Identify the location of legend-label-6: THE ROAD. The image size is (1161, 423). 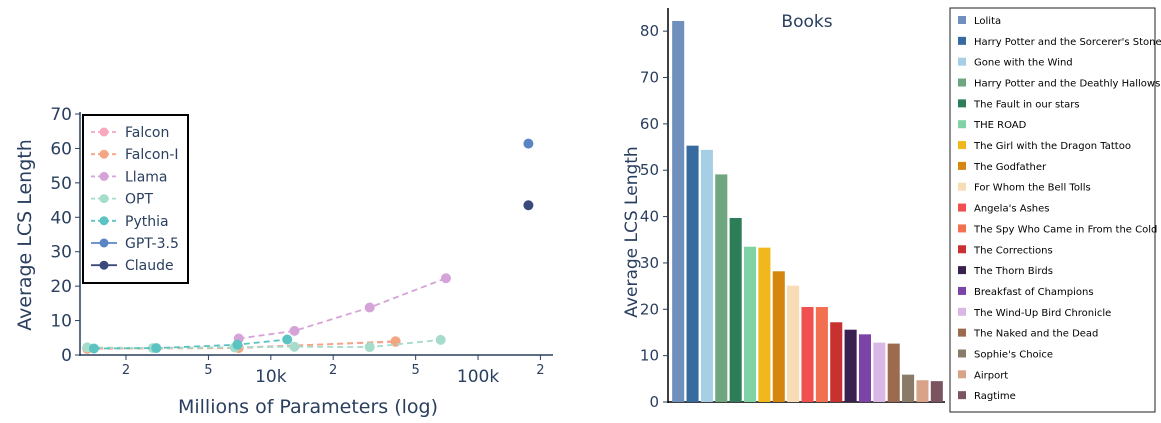
(1000, 125).